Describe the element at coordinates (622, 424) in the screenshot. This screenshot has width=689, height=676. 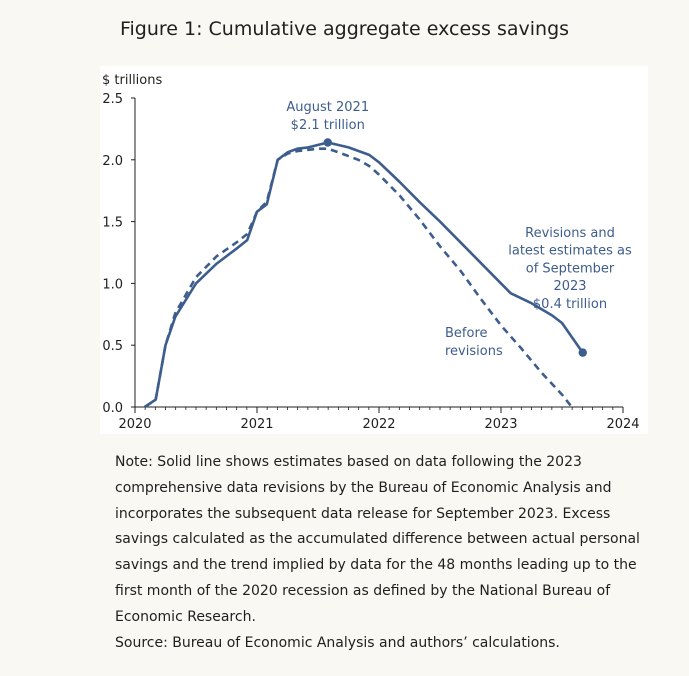
I see `x-tick-label: 2024` at that location.